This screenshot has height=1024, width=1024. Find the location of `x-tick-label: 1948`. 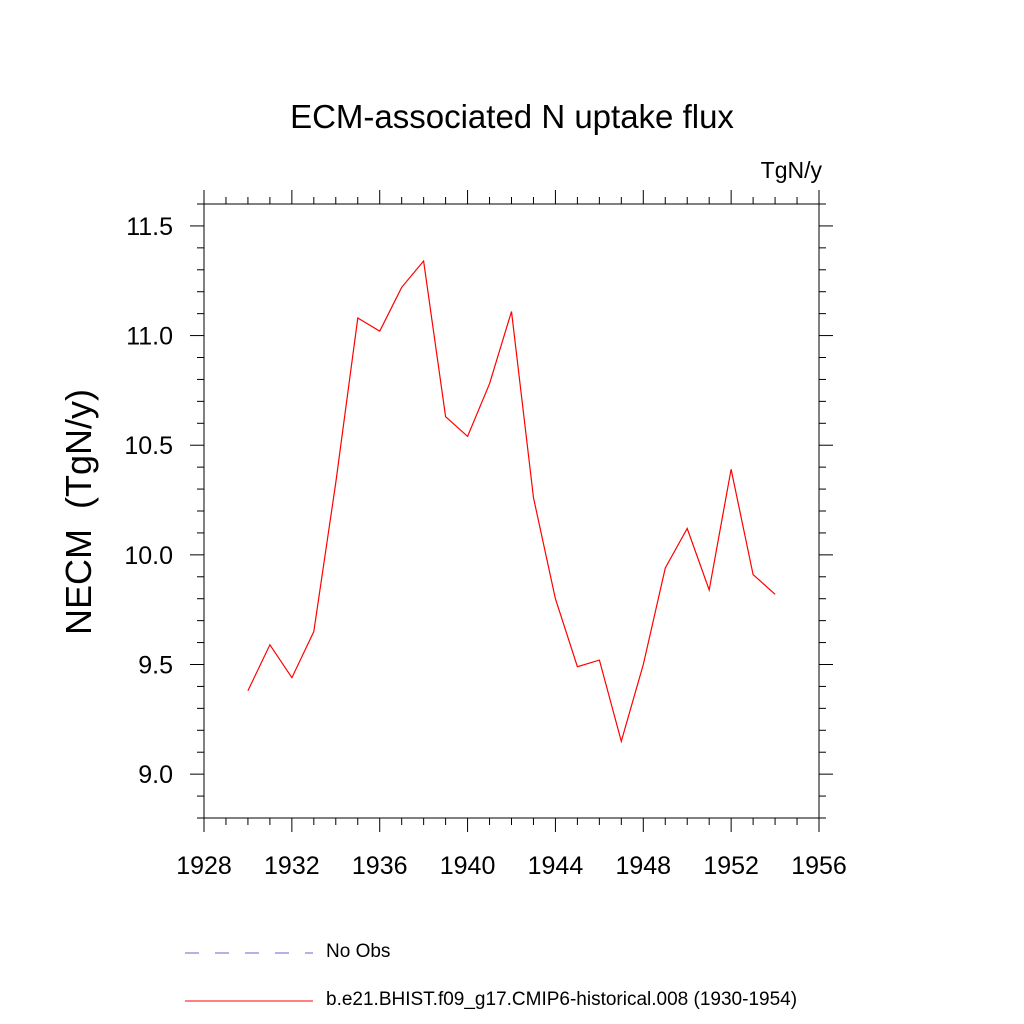

x-tick-label: 1948 is located at coordinates (643, 866).